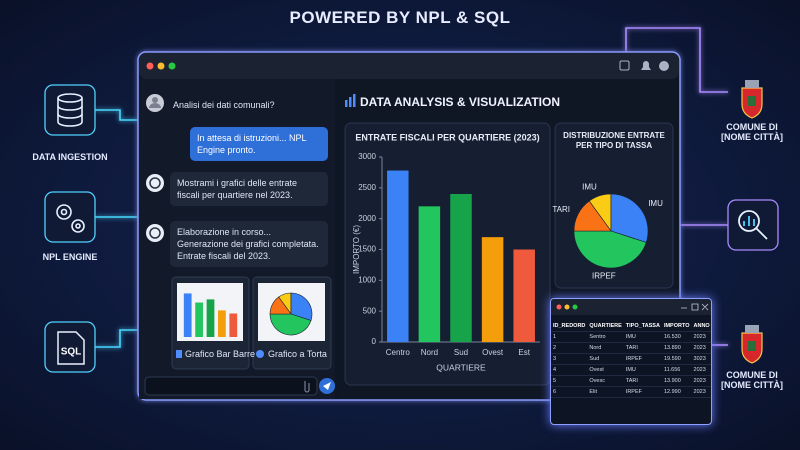 The height and width of the screenshot is (450, 800). What do you see at coordinates (664, 66) in the screenshot?
I see `avatar-icon` at bounding box center [664, 66].